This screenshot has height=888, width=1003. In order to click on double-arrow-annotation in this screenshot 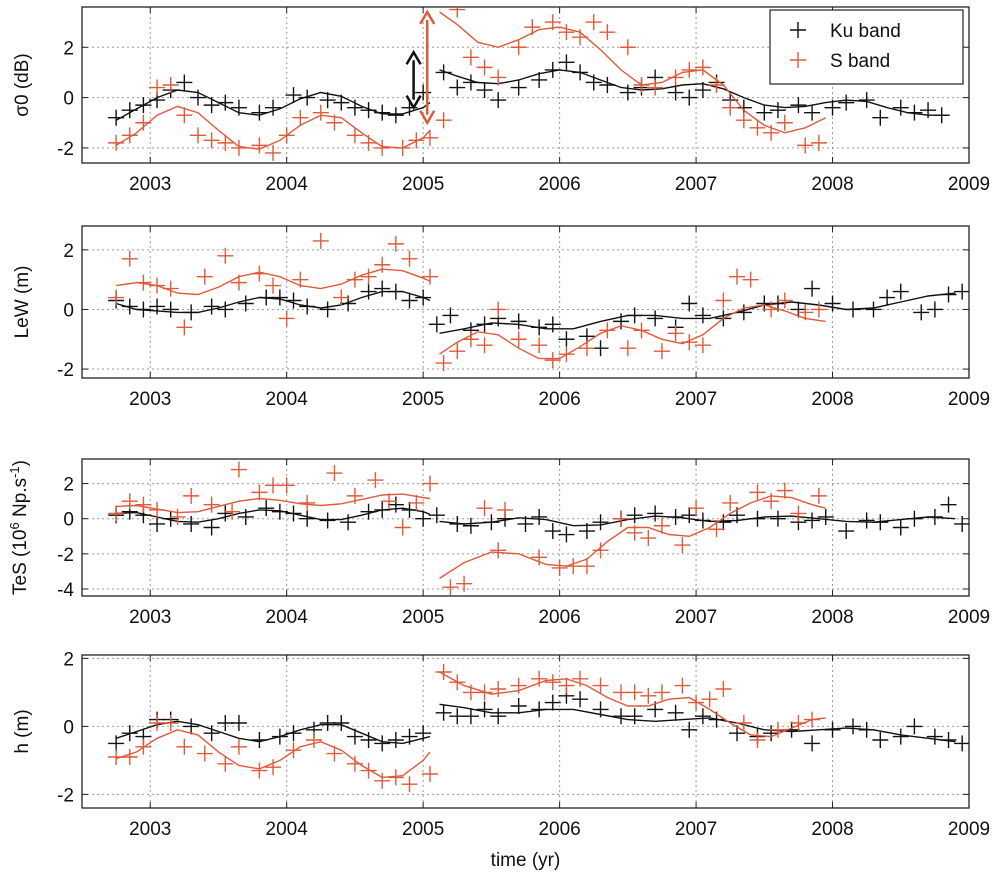, I will do `click(413, 80)`.